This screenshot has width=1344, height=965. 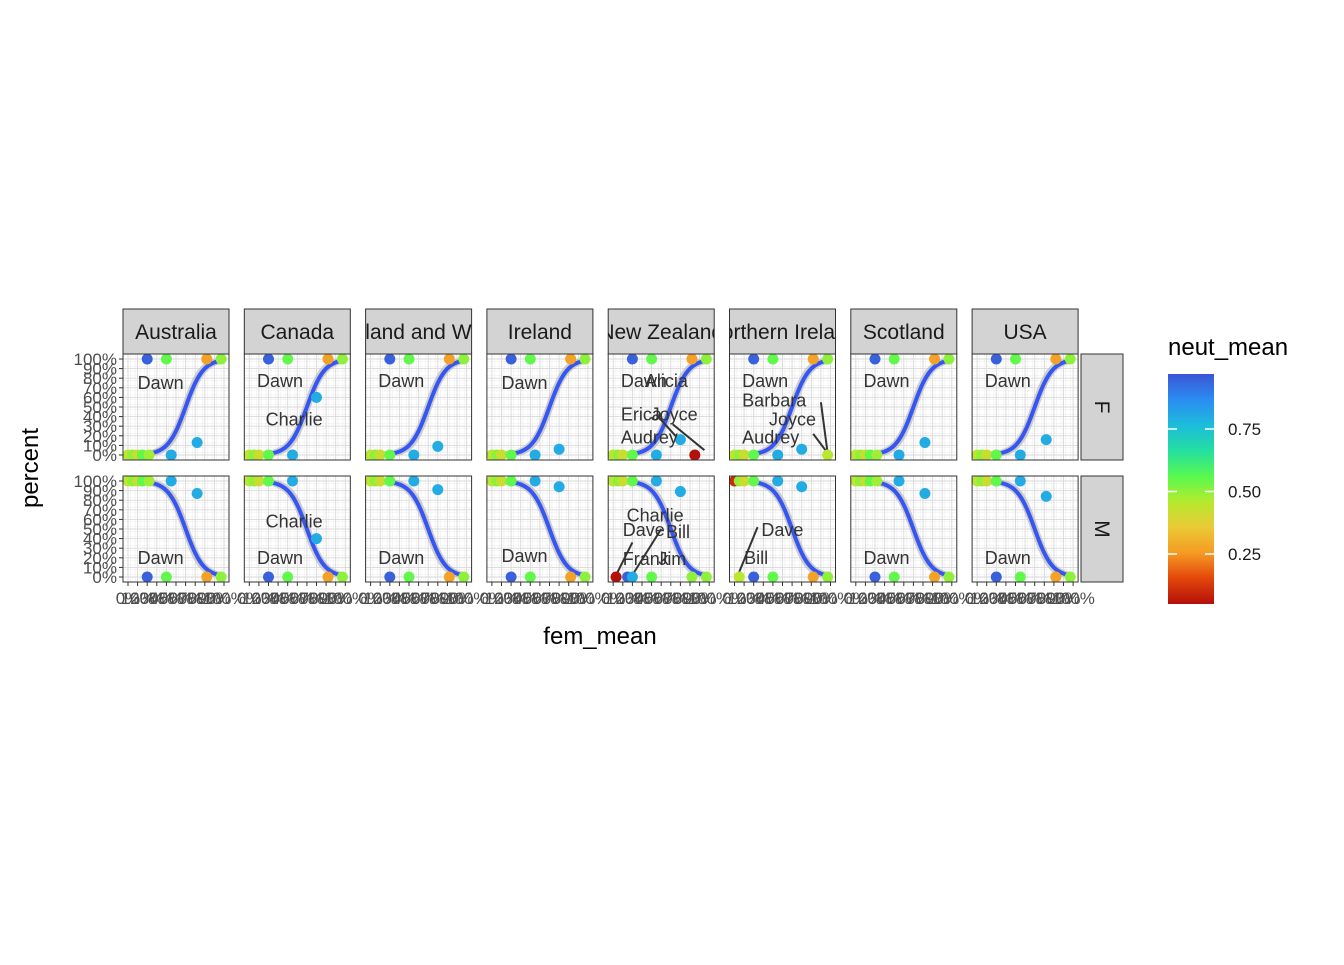 What do you see at coordinates (904, 332) in the screenshot?
I see `strip-label: Scotland` at bounding box center [904, 332].